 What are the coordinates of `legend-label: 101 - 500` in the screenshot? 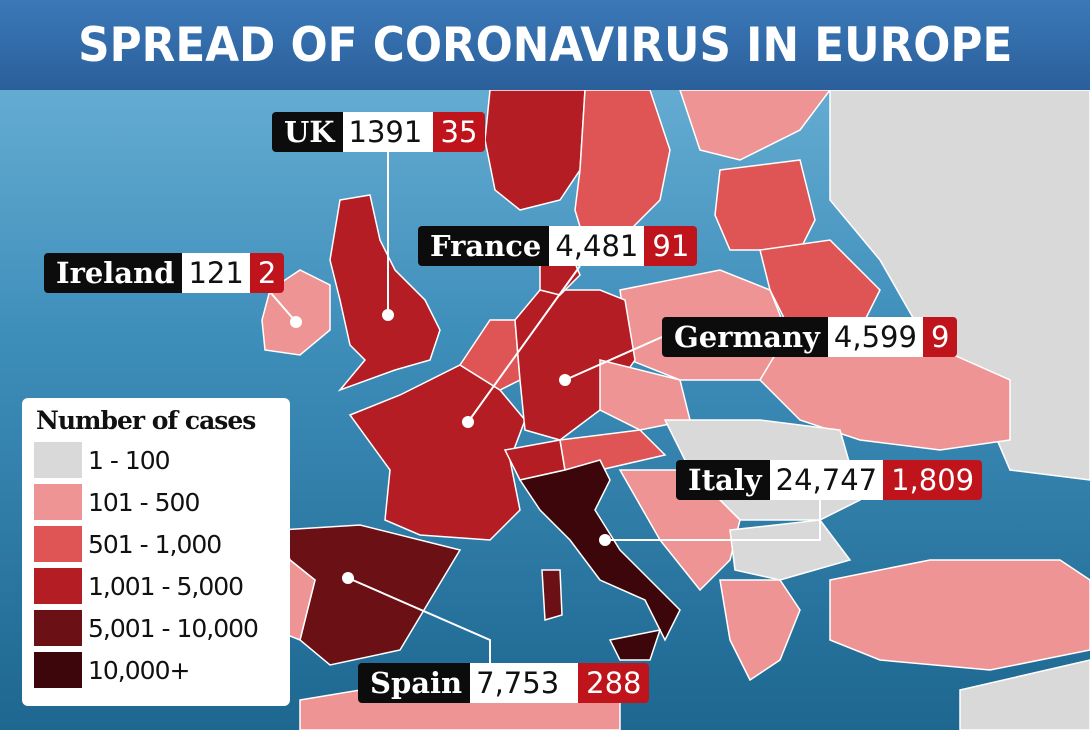 It's located at (144, 502).